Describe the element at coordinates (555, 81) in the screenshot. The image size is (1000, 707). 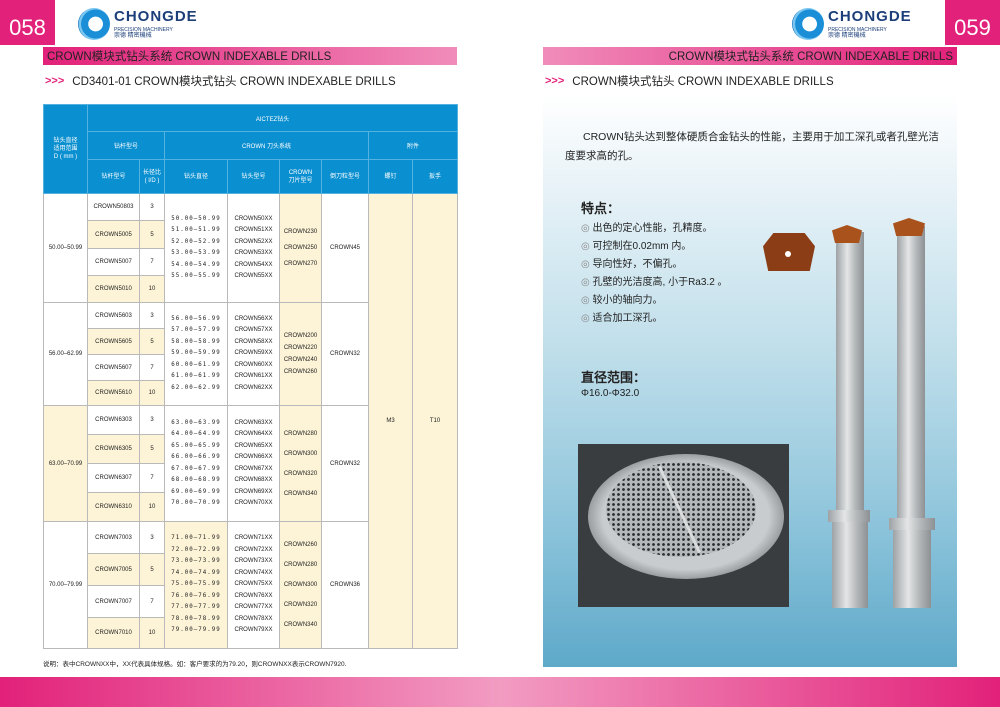
I see `chevron-icon: >>>` at that location.